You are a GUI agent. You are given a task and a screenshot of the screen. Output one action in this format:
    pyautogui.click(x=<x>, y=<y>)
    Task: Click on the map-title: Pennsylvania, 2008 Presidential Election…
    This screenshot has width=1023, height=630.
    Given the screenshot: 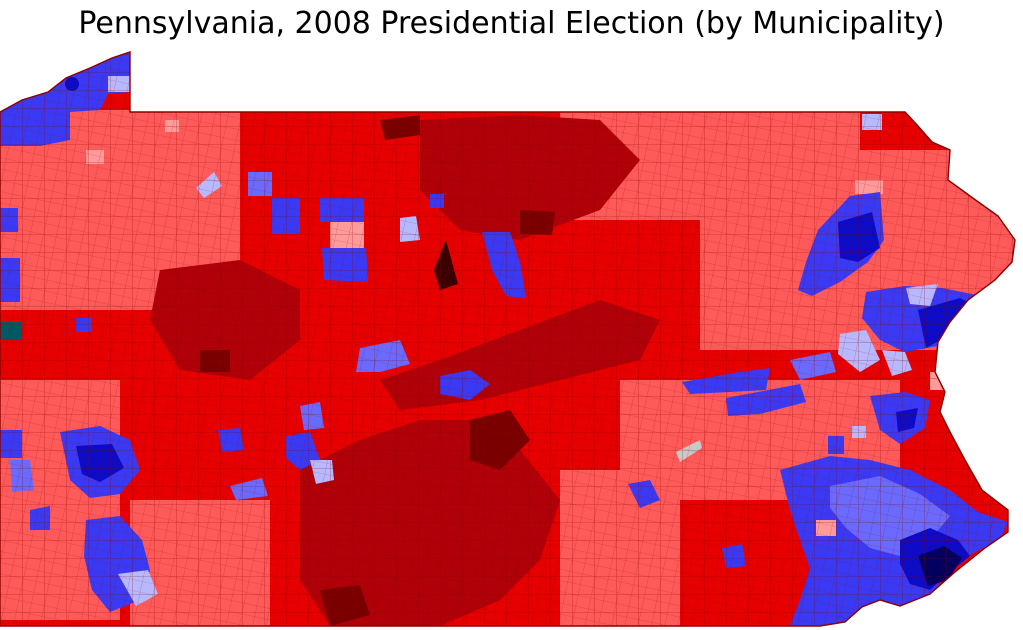 What is the action you would take?
    pyautogui.click(x=511, y=23)
    